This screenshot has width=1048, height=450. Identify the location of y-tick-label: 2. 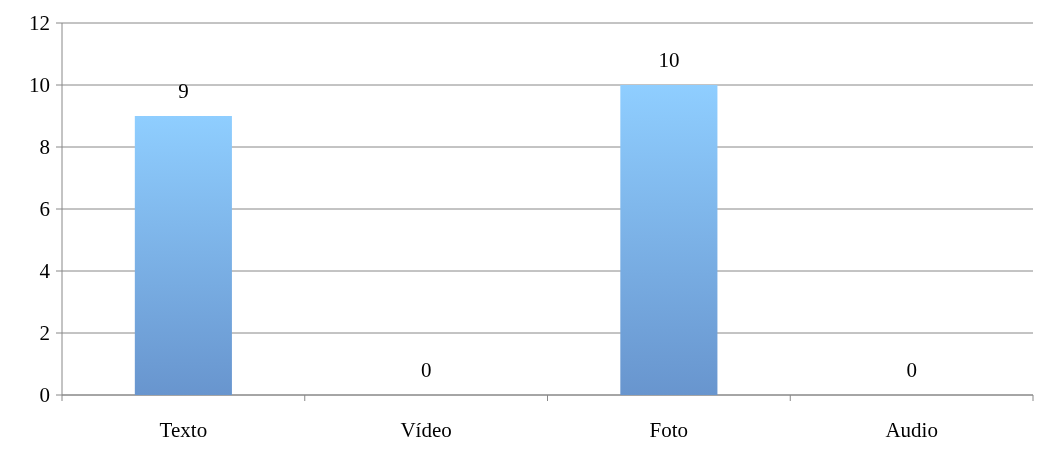
(44, 333).